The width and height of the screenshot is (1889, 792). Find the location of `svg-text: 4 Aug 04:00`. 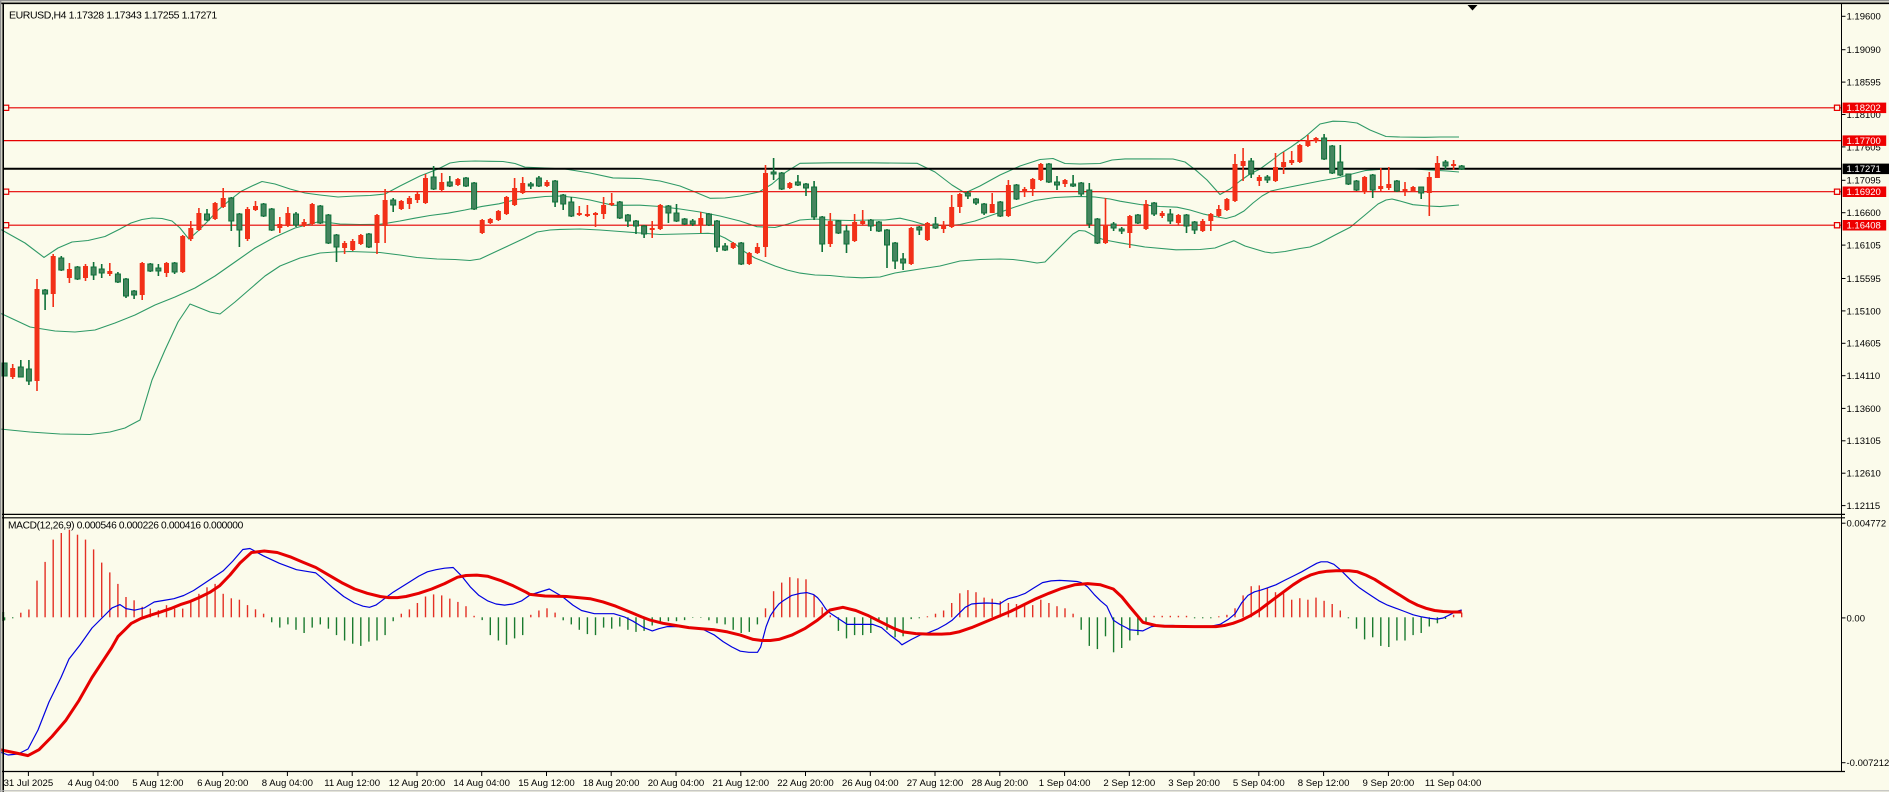

svg-text: 4 Aug 04:00 is located at coordinates (93, 783).